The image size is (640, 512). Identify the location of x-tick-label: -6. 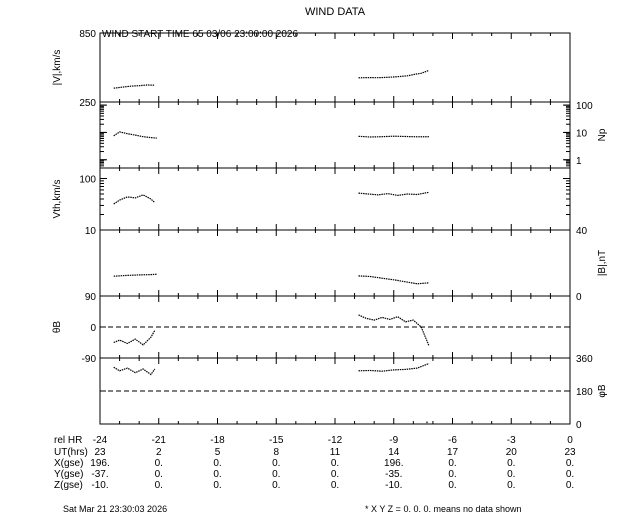
(452, 440).